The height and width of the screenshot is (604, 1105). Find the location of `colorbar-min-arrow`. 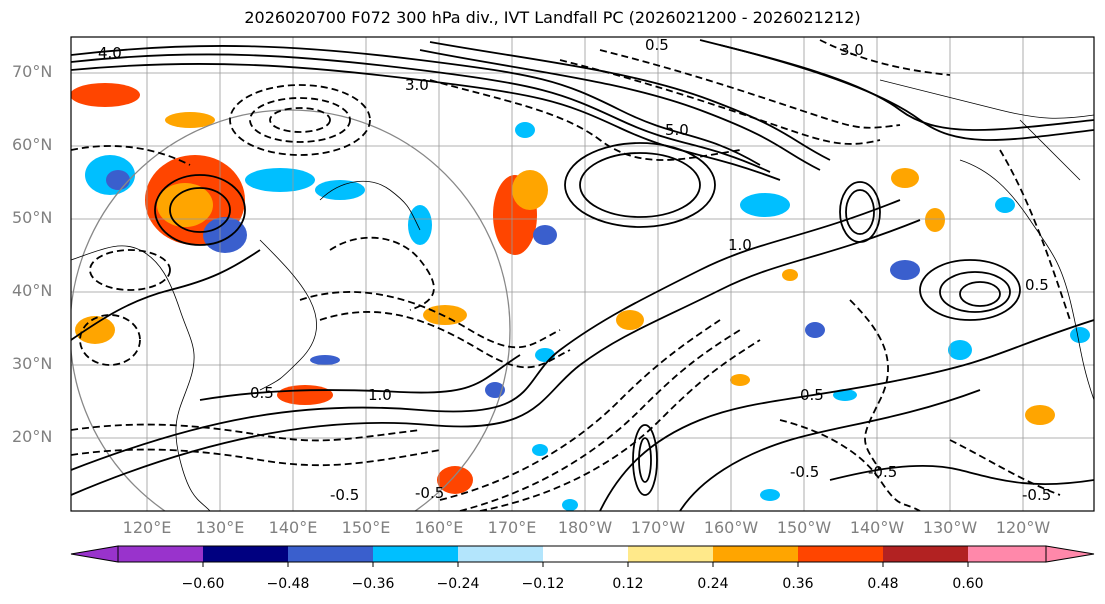

colorbar-min-arrow is located at coordinates (94, 554).